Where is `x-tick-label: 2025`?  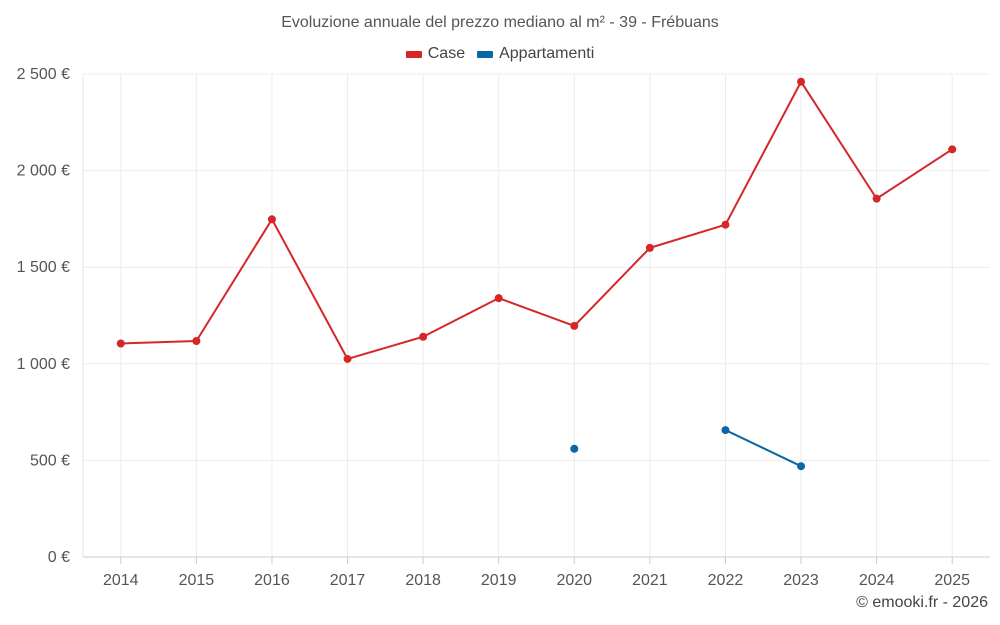
x-tick-label: 2025 is located at coordinates (952, 580).